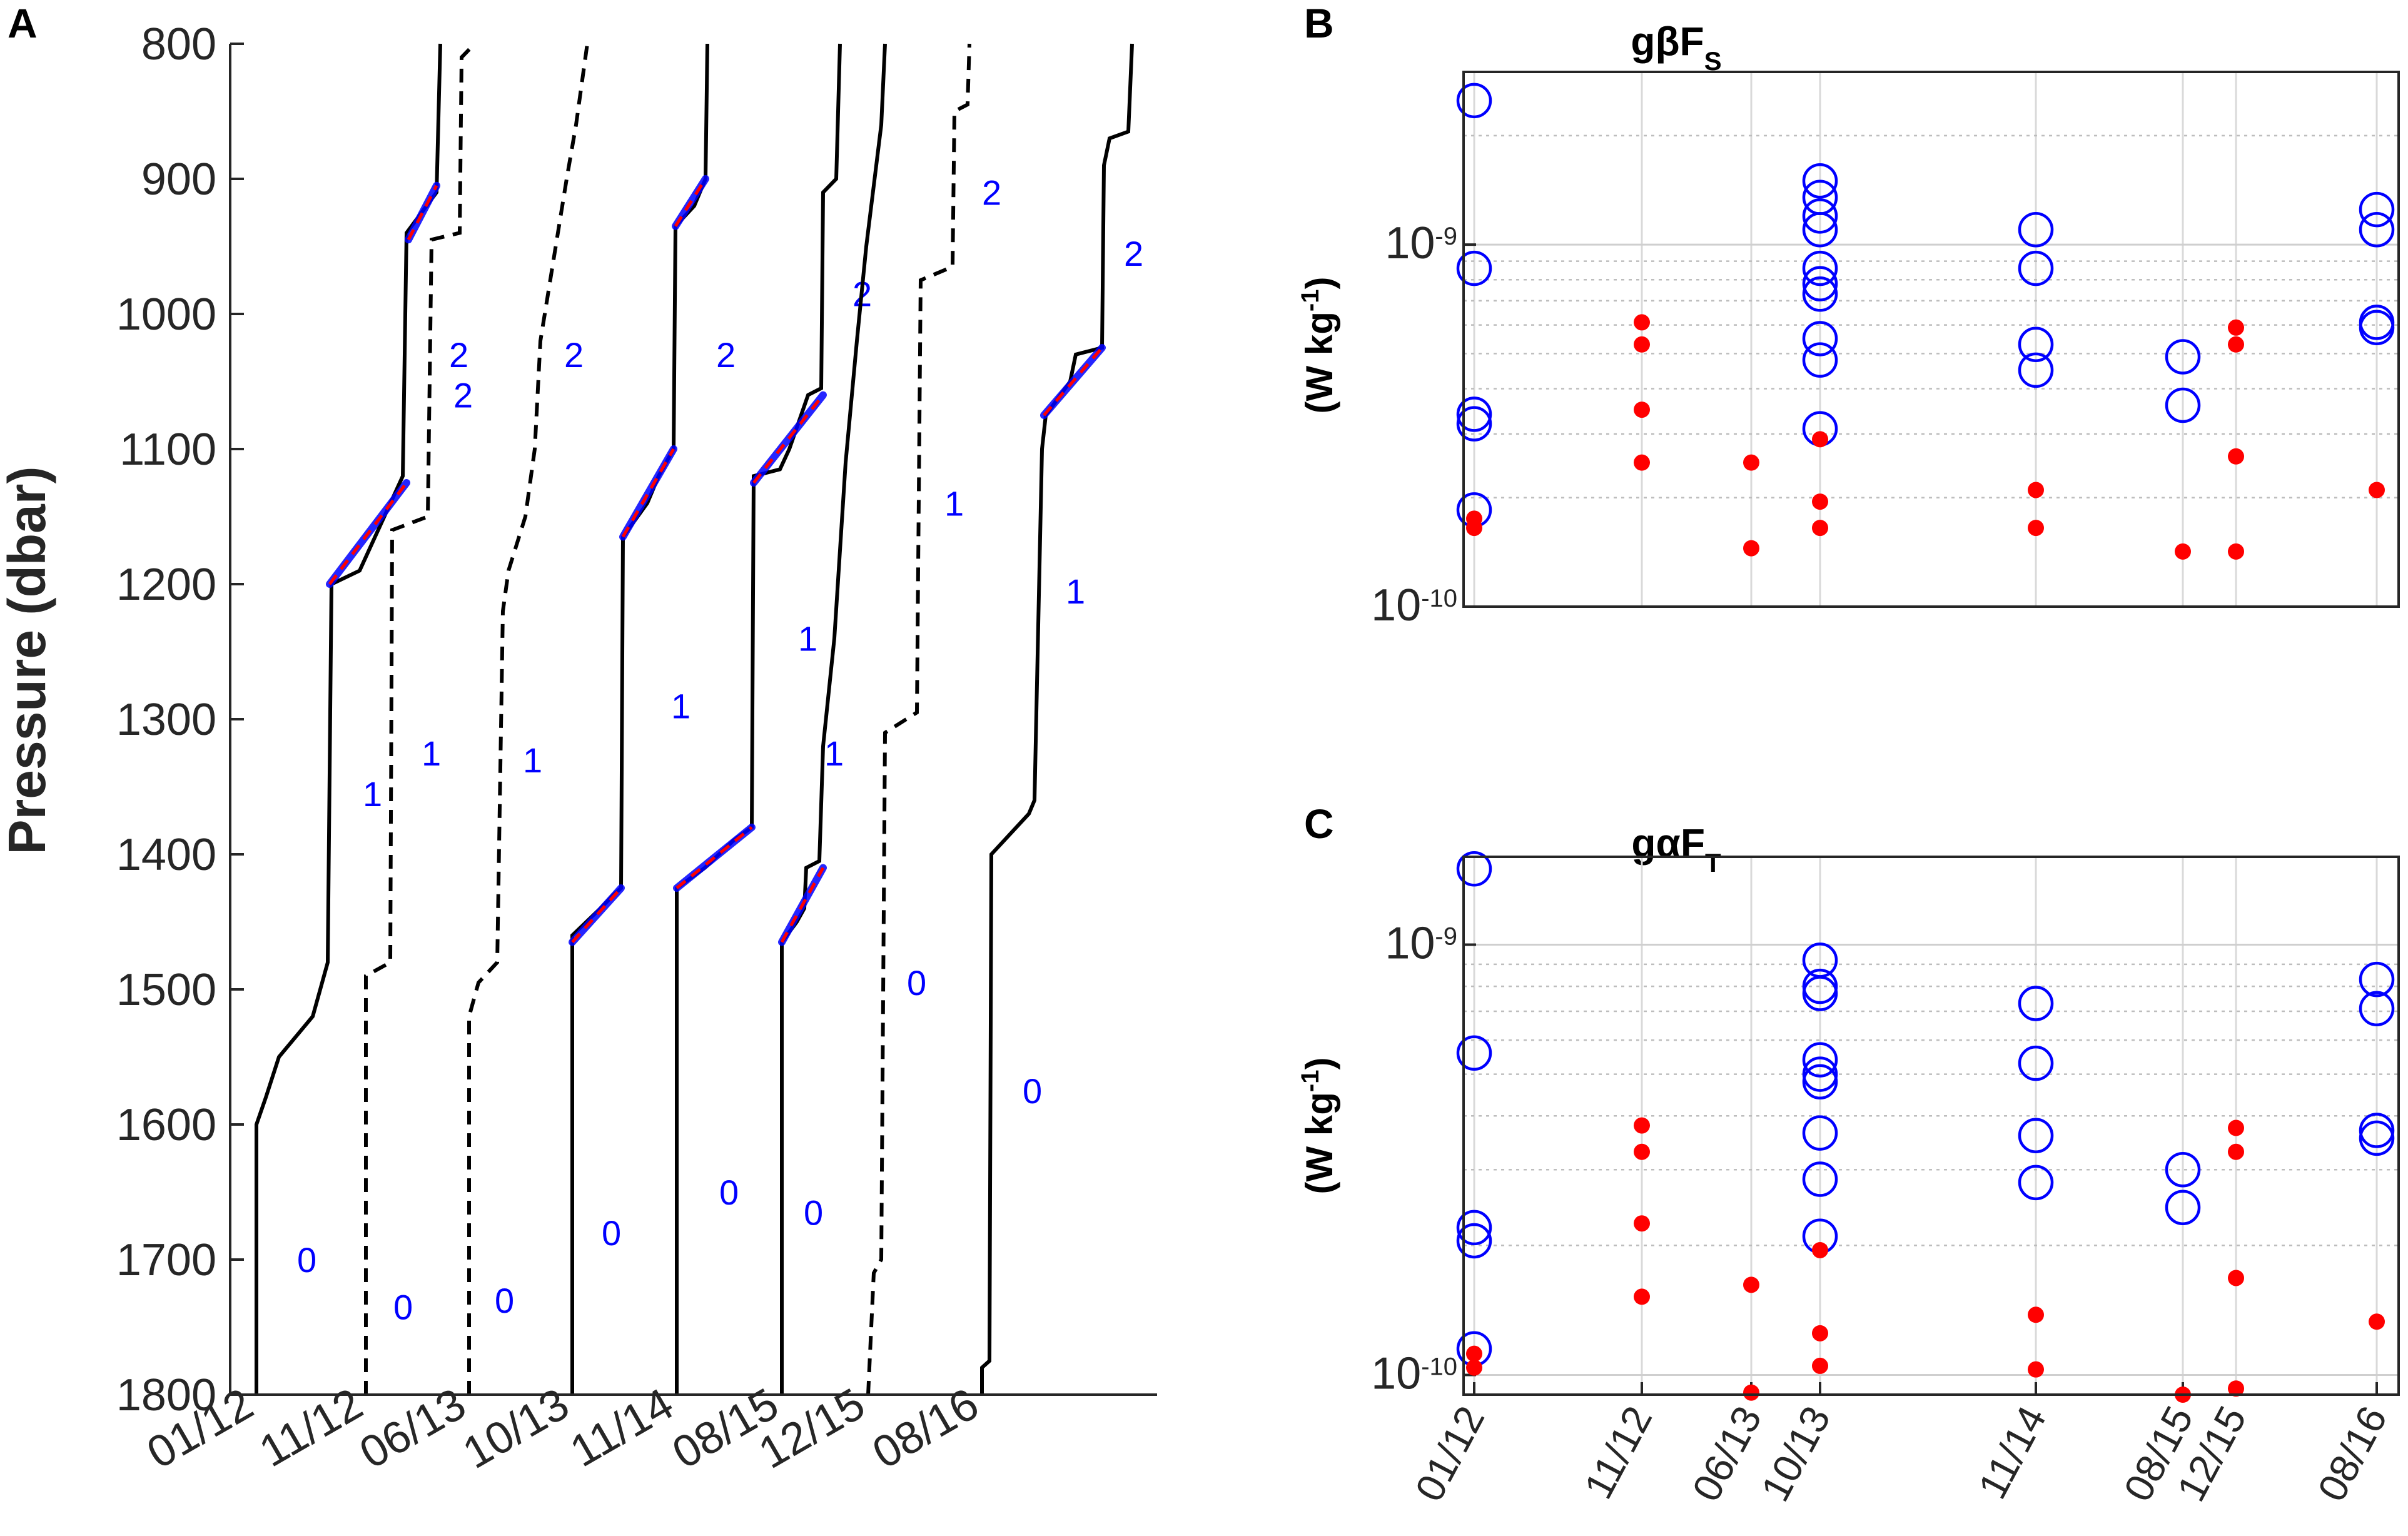 The width and height of the screenshot is (2408, 1536). Describe the element at coordinates (1414, 605) in the screenshot. I see `ytick-label: 10-10` at that location.